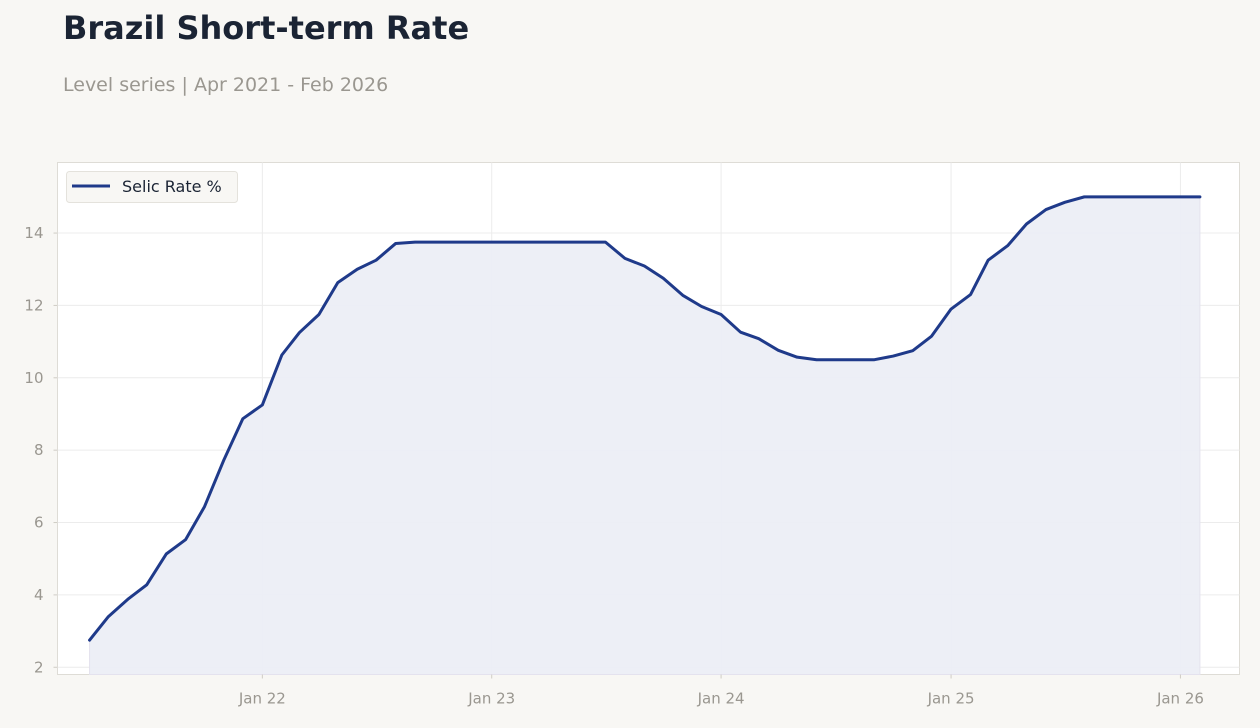 The height and width of the screenshot is (728, 1260). What do you see at coordinates (262, 699) in the screenshot?
I see `x-tick-label: Jan 22` at bounding box center [262, 699].